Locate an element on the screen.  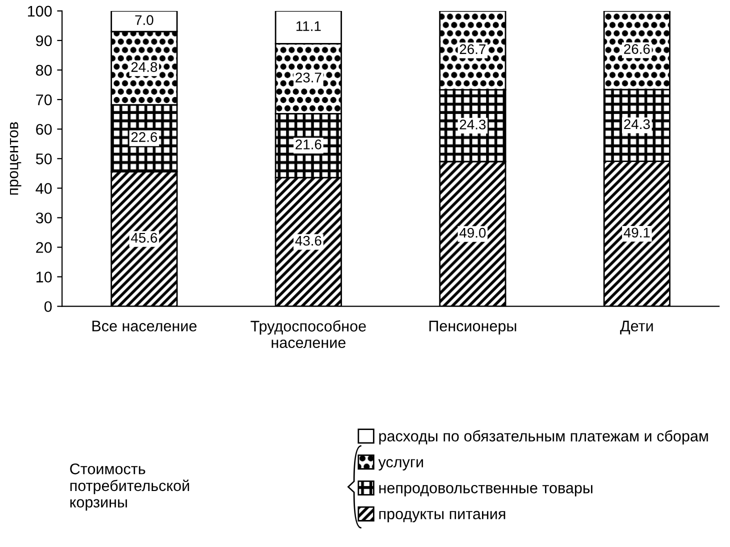
data-label: 26.6 is located at coordinates (637, 49).